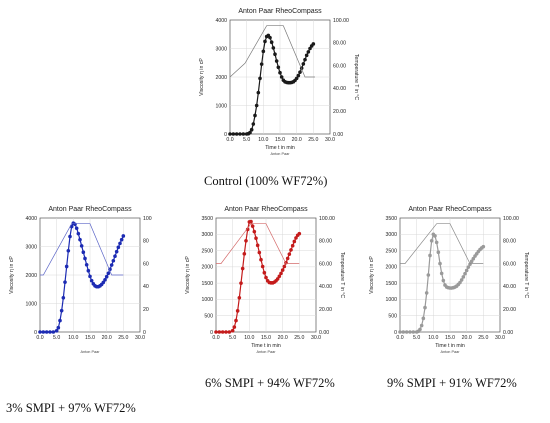 This screenshot has width=550, height=423. I want to click on y-right-tick-label: 0.00, so click(338, 135).